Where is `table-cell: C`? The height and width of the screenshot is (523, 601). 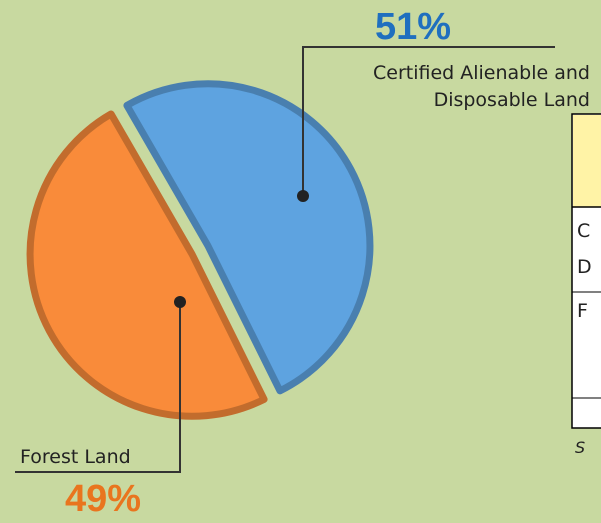
table-cell: C is located at coordinates (584, 231).